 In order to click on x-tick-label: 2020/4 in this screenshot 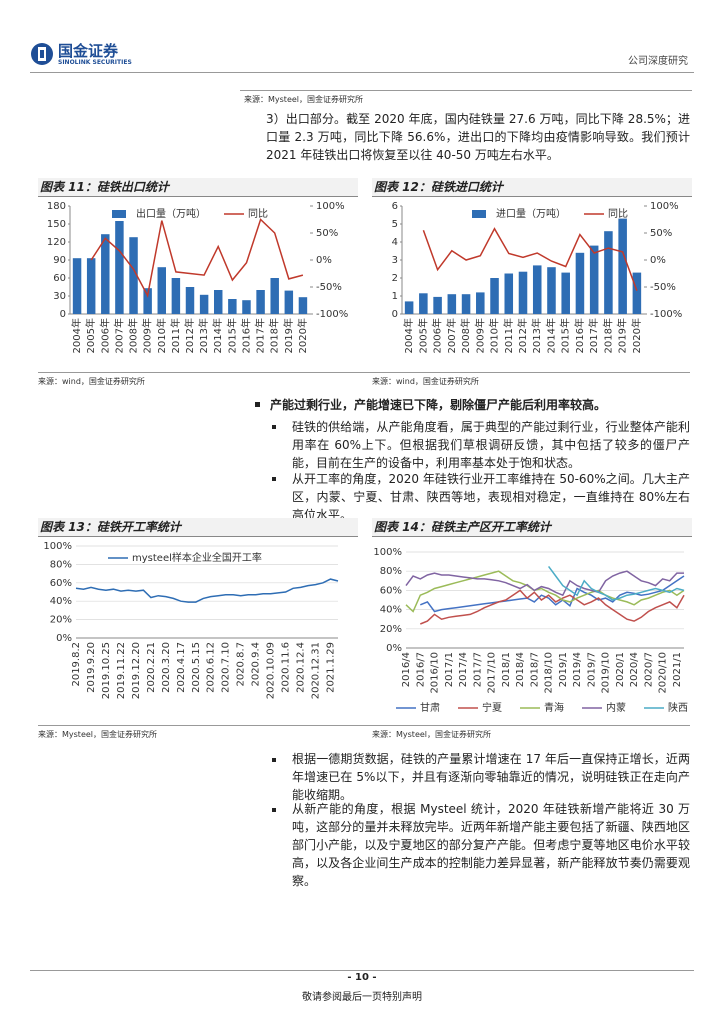, I will do `click(634, 669)`.